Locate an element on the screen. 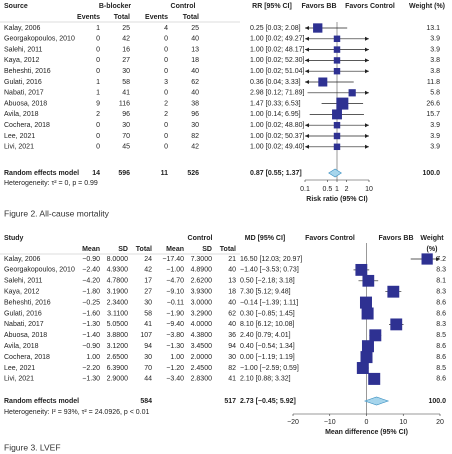  effect-label: 7.30 [5.12; 9.48] is located at coordinates (265, 292).